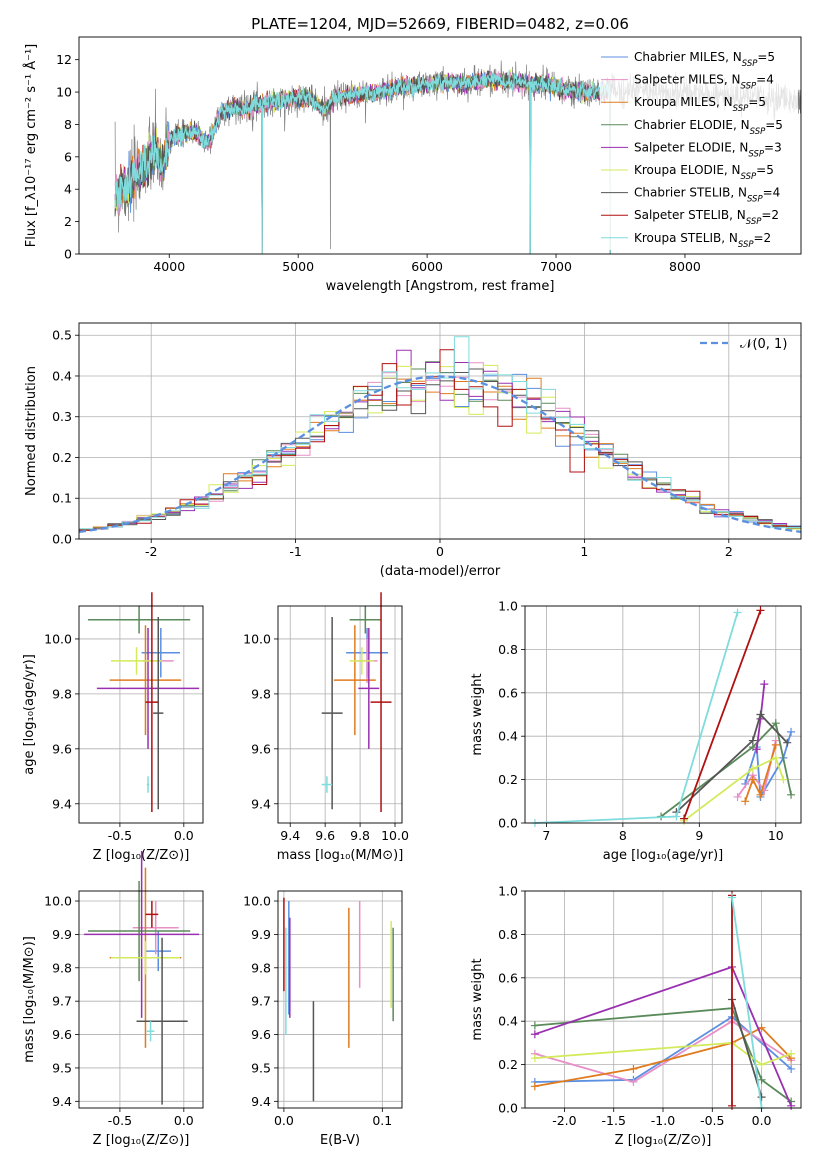 This screenshot has width=819, height=1170. What do you see at coordinates (340, 1140) in the screenshot?
I see `x-axis-label: E(B-V)` at bounding box center [340, 1140].